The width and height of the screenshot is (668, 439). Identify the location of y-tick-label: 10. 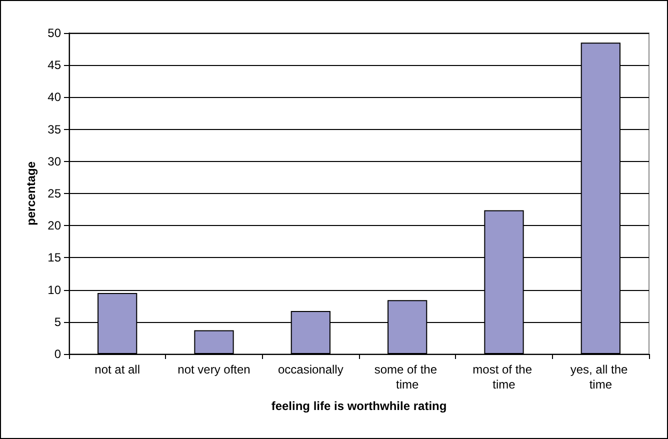
(55, 289).